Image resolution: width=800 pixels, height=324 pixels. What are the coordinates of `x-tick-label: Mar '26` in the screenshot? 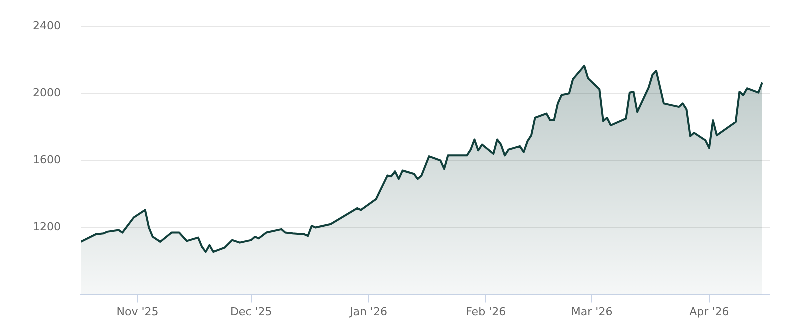 It's located at (592, 311).